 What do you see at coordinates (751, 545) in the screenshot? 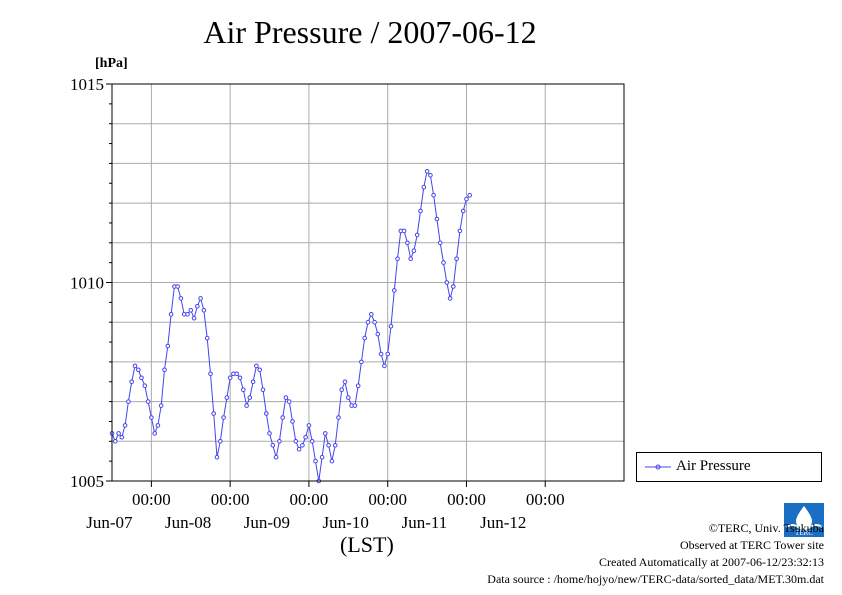
I see `credit-observed-at: Observed at TERC Tower site` at bounding box center [751, 545].